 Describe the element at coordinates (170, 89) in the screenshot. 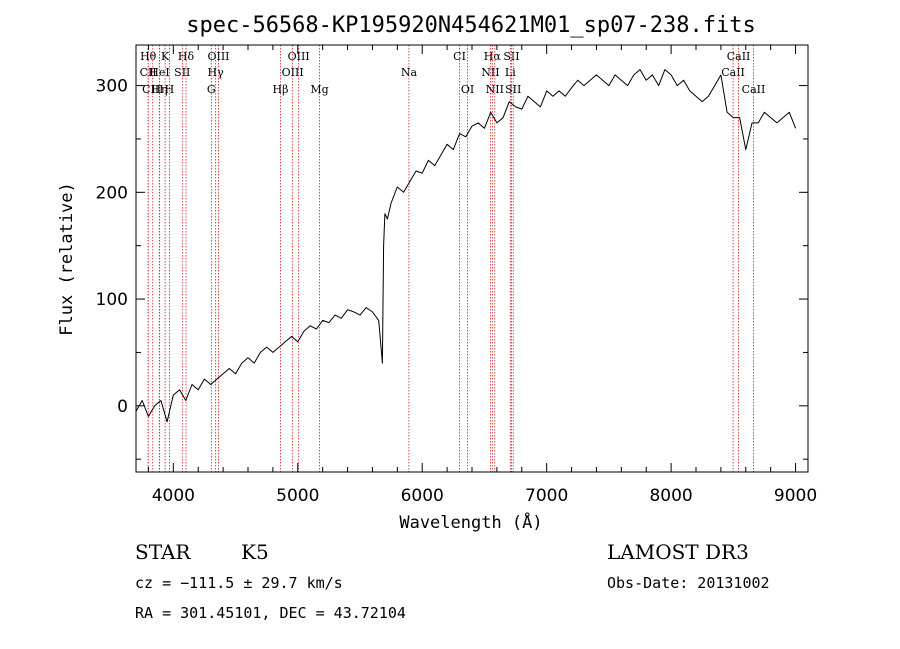

I see `spectral-line-label: H` at that location.